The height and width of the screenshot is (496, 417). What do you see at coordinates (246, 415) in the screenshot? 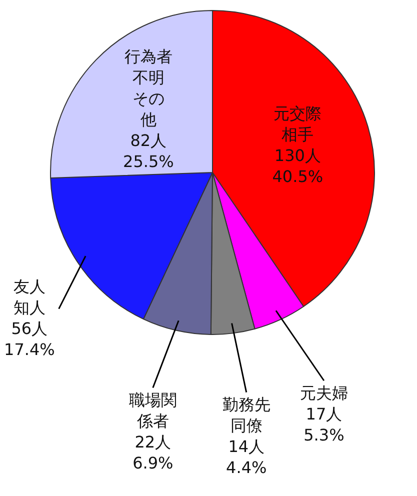
I see `slice-label: 勤務先同僚` at bounding box center [246, 415].